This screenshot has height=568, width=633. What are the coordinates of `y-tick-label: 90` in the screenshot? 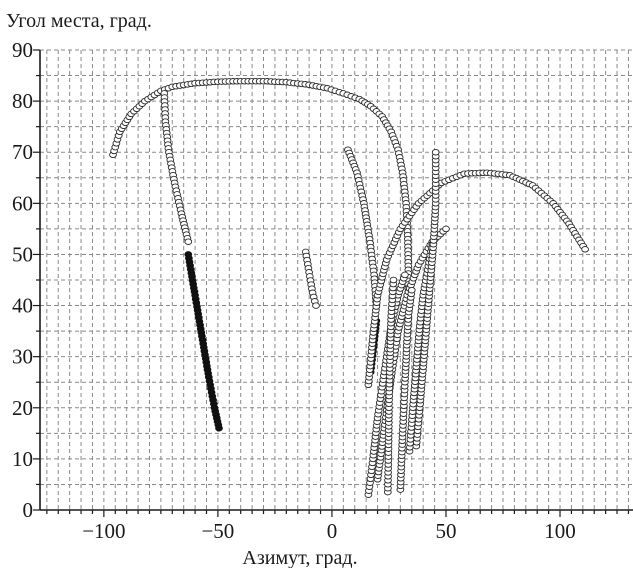 It's located at (22, 50).